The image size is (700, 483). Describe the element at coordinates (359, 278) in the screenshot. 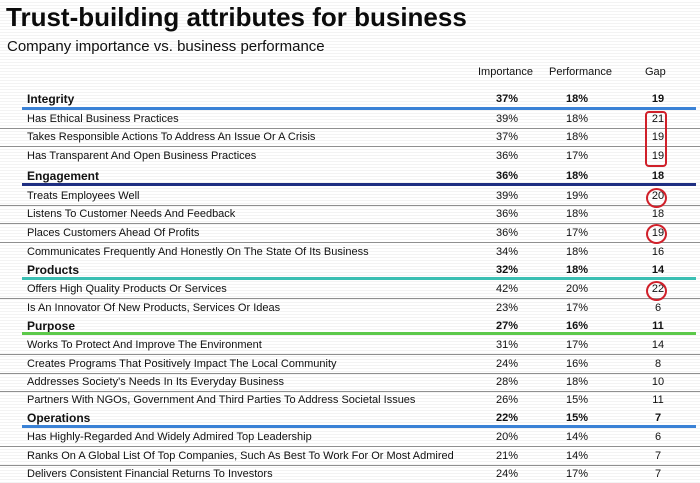

I see `group-separator-products` at that location.